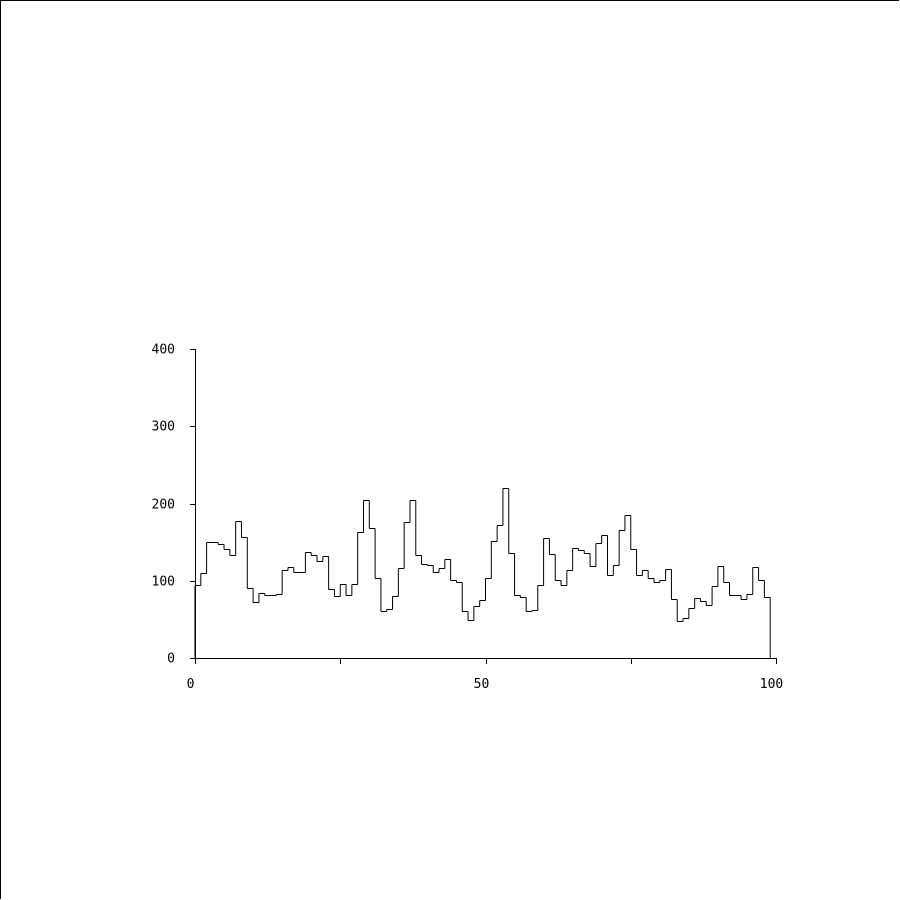  Describe the element at coordinates (191, 684) in the screenshot. I see `x-tick-label: 0` at that location.